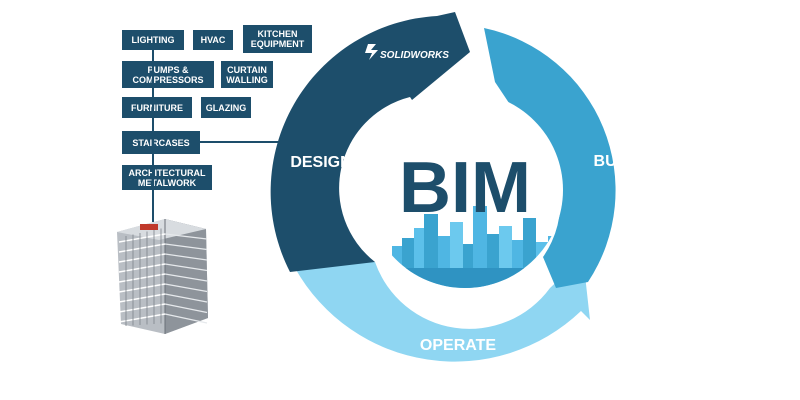 This screenshot has width=800, height=400. What do you see at coordinates (247, 74) in the screenshot?
I see `component-curtain-walling: CURTAIN WALLING` at bounding box center [247, 74].